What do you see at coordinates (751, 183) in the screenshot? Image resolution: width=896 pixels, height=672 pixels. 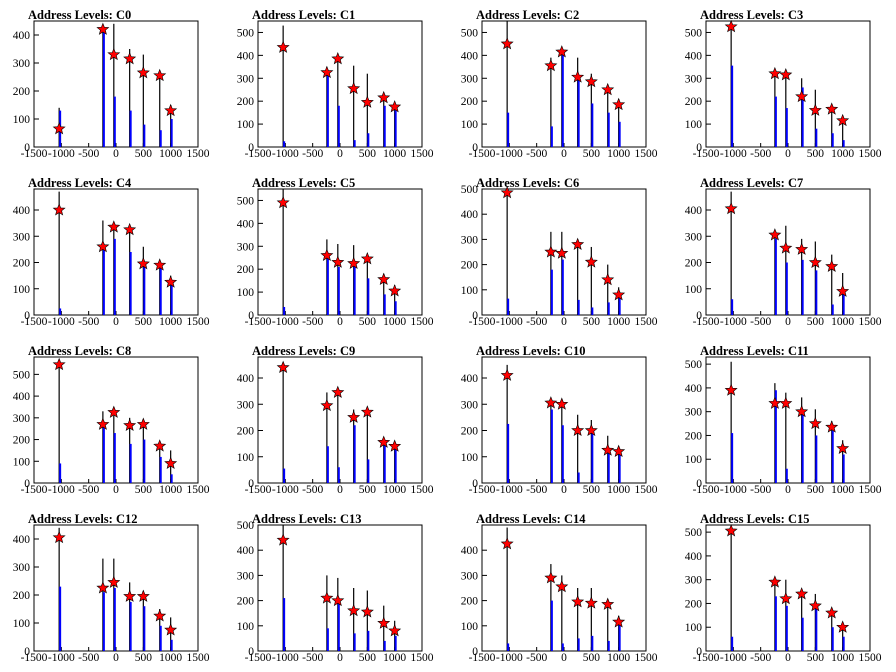 I see `chart-title: Address Levels: C7` at bounding box center [751, 183].